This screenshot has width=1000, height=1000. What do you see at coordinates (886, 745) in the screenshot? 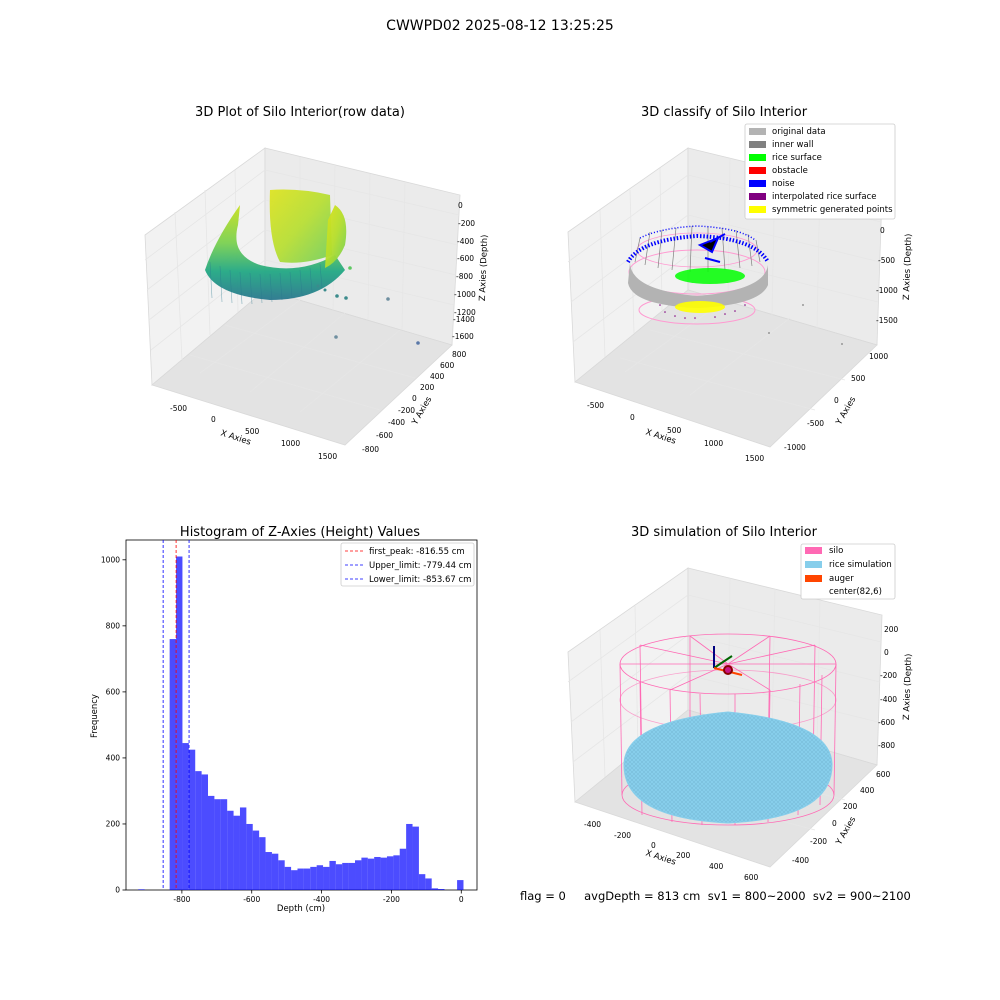
I see `chart4-ztick: -800` at bounding box center [886, 745].